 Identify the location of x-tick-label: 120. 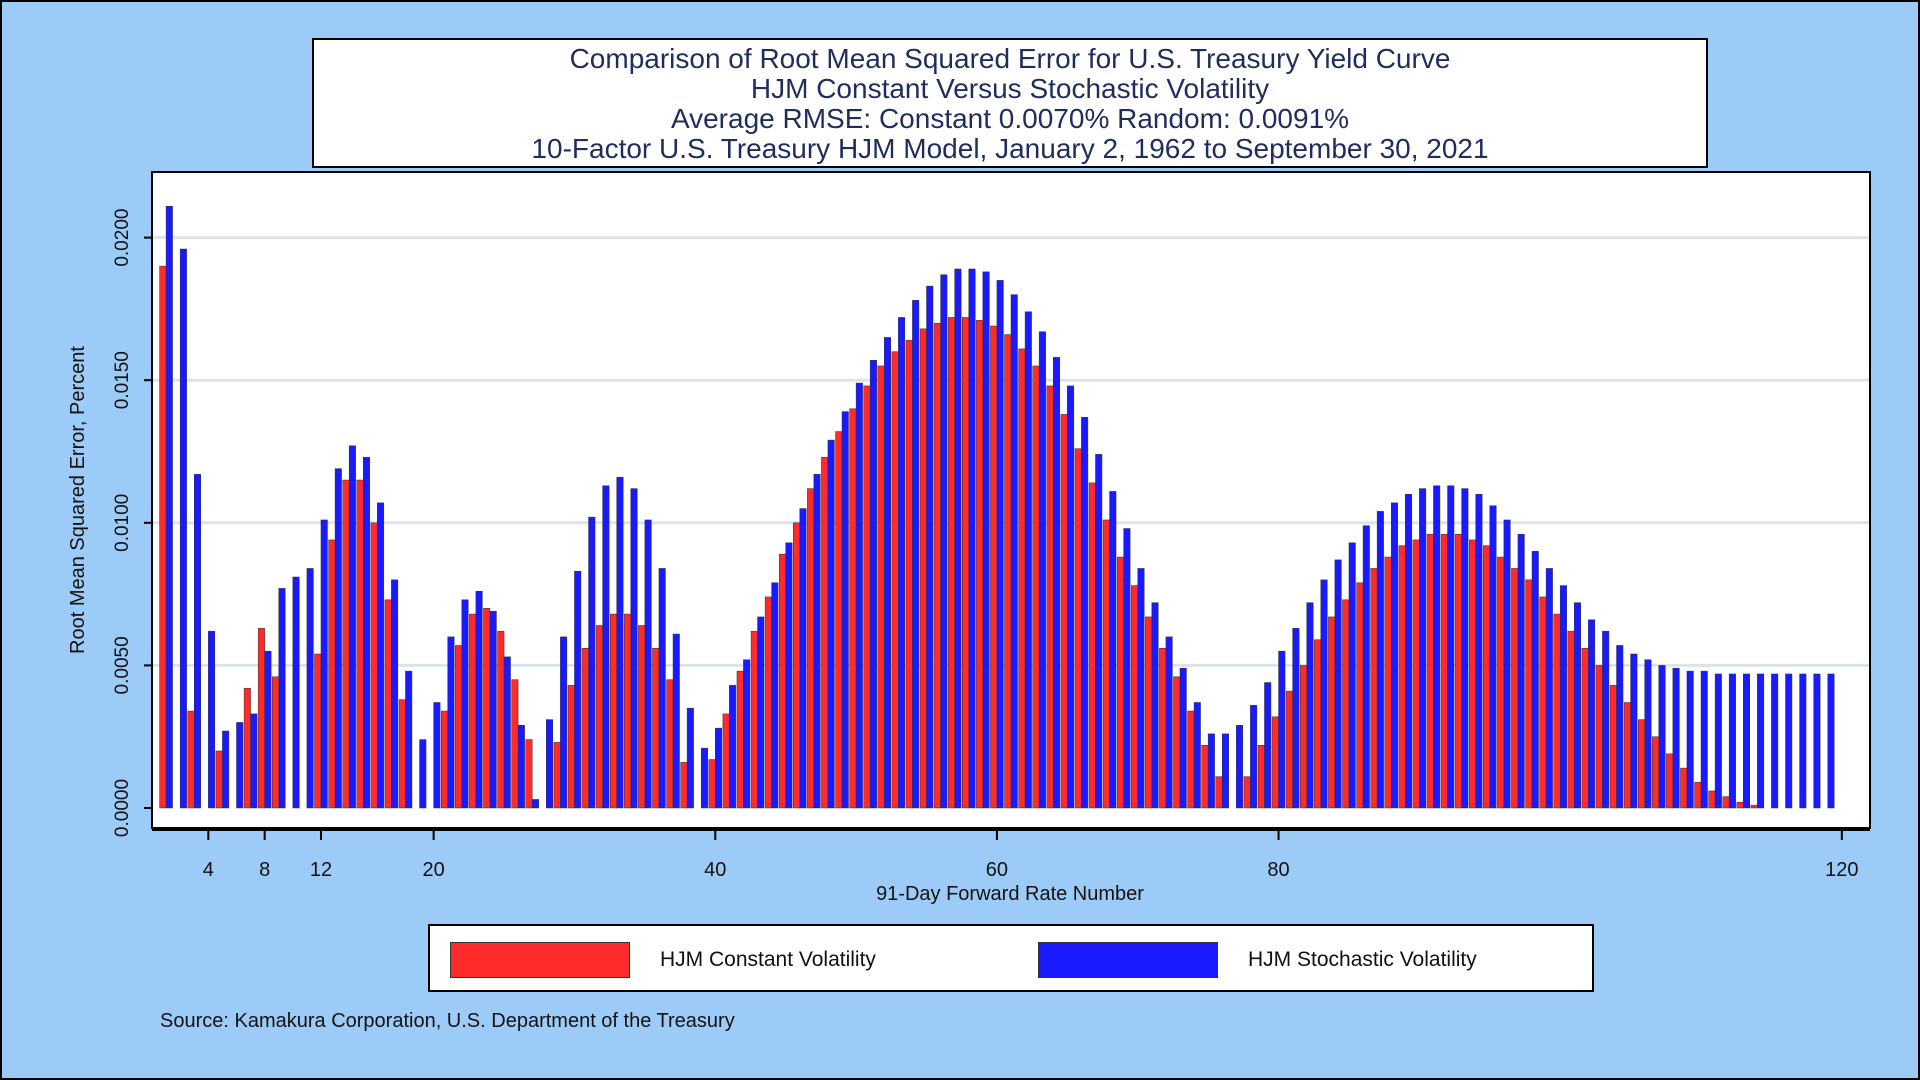
(1841, 870).